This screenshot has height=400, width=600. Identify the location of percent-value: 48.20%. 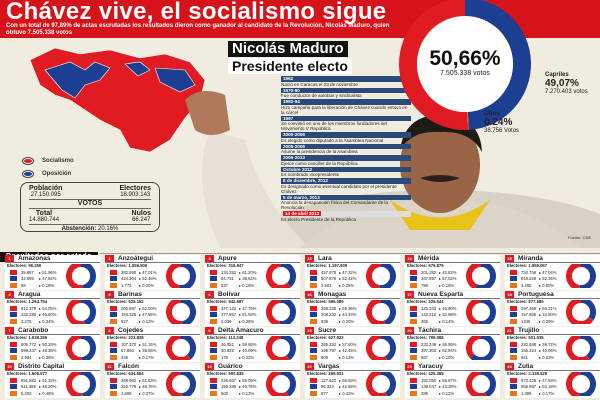
(49, 387).